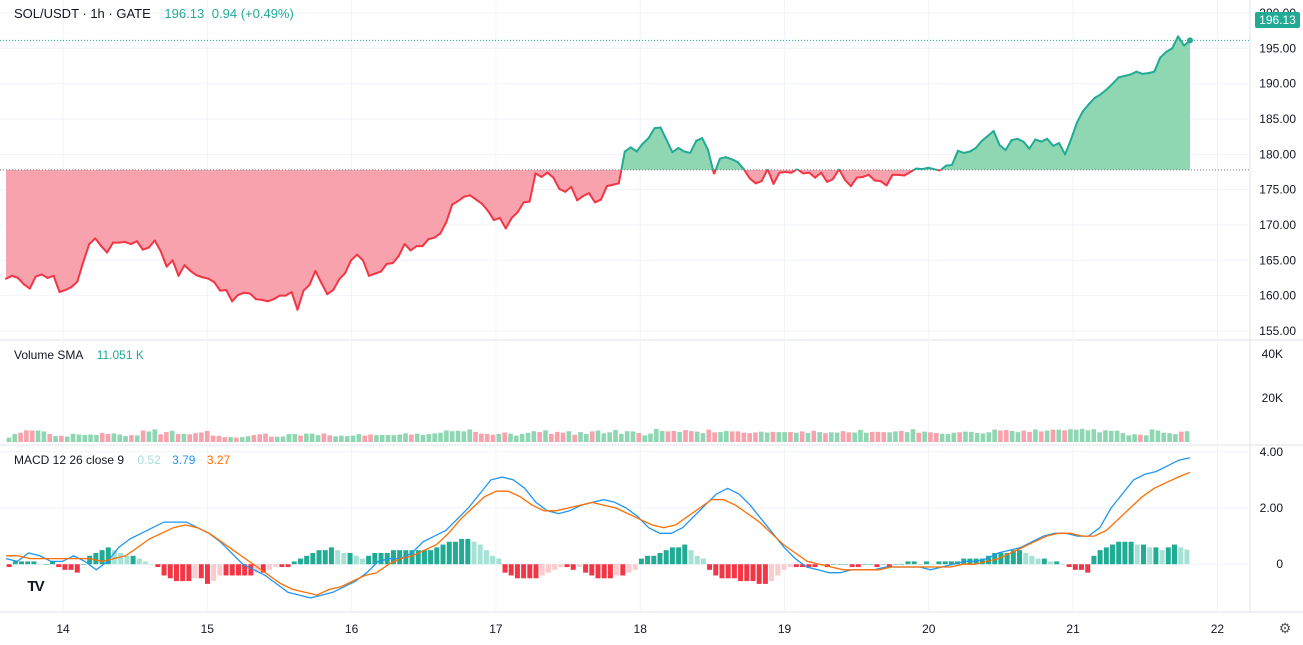  I want to click on last-price: 196.13, so click(184, 13).